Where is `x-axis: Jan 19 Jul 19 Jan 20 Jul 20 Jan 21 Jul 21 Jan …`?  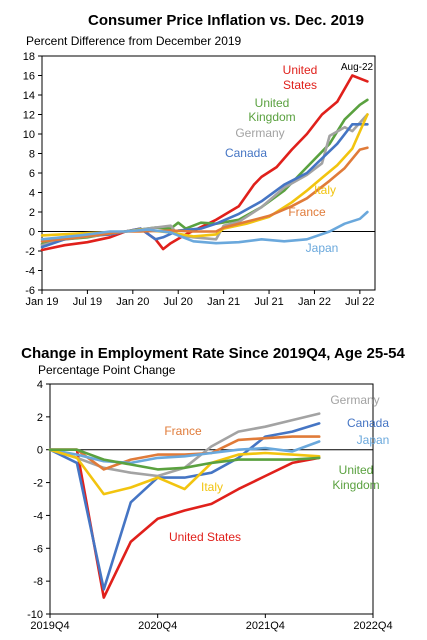 x-axis: Jan 19 Jul 19 Jan 20 Jul 20 Jan 21 Jul 21 Jan … is located at coordinates (200, 299).